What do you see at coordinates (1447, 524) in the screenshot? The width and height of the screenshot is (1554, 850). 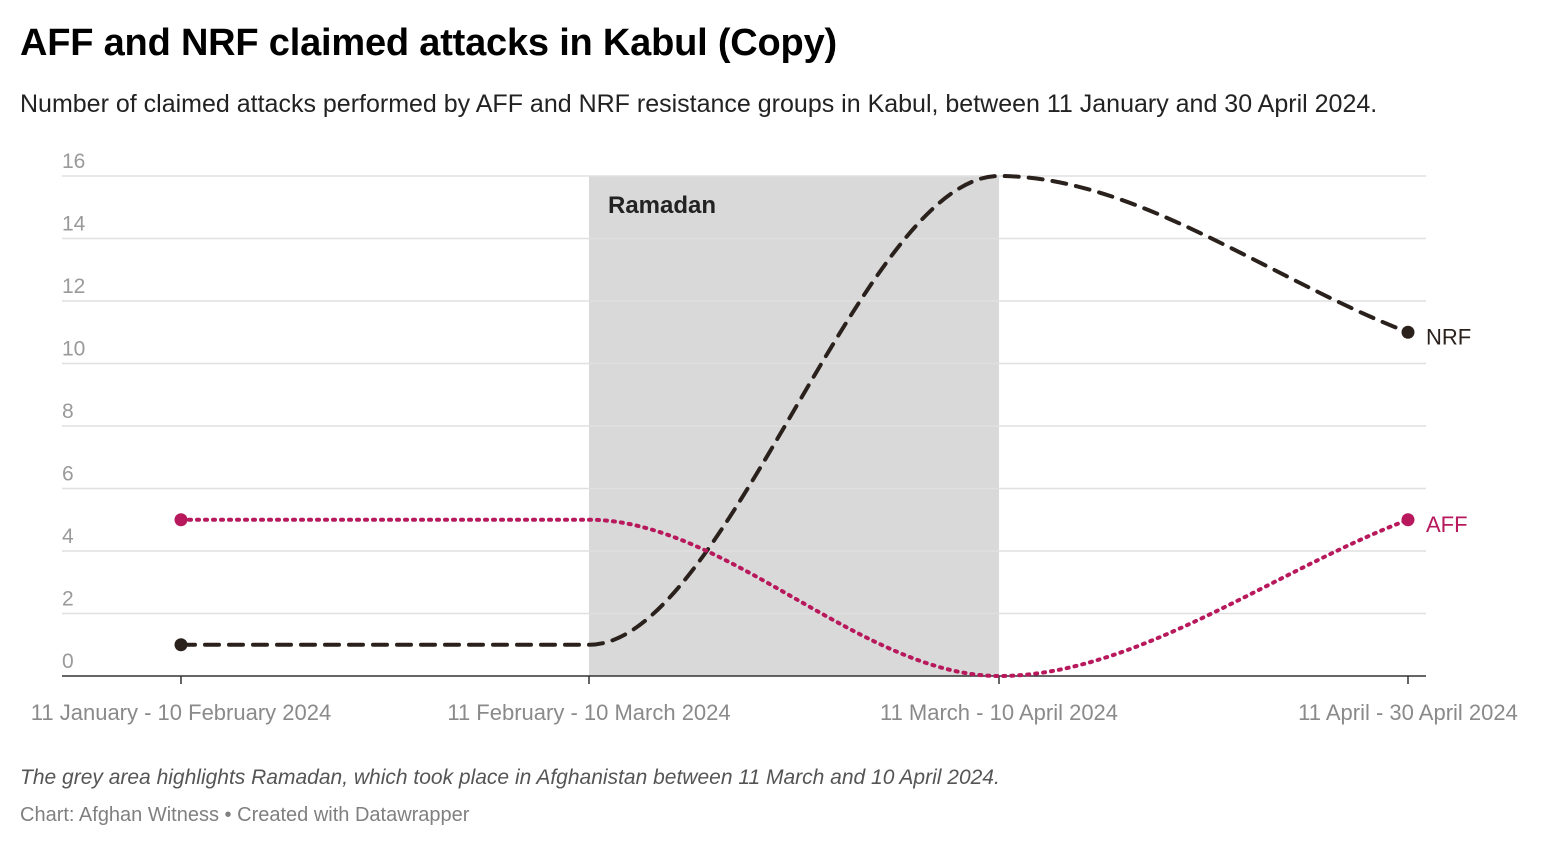 I see `aff-series-label: AFF` at bounding box center [1447, 524].